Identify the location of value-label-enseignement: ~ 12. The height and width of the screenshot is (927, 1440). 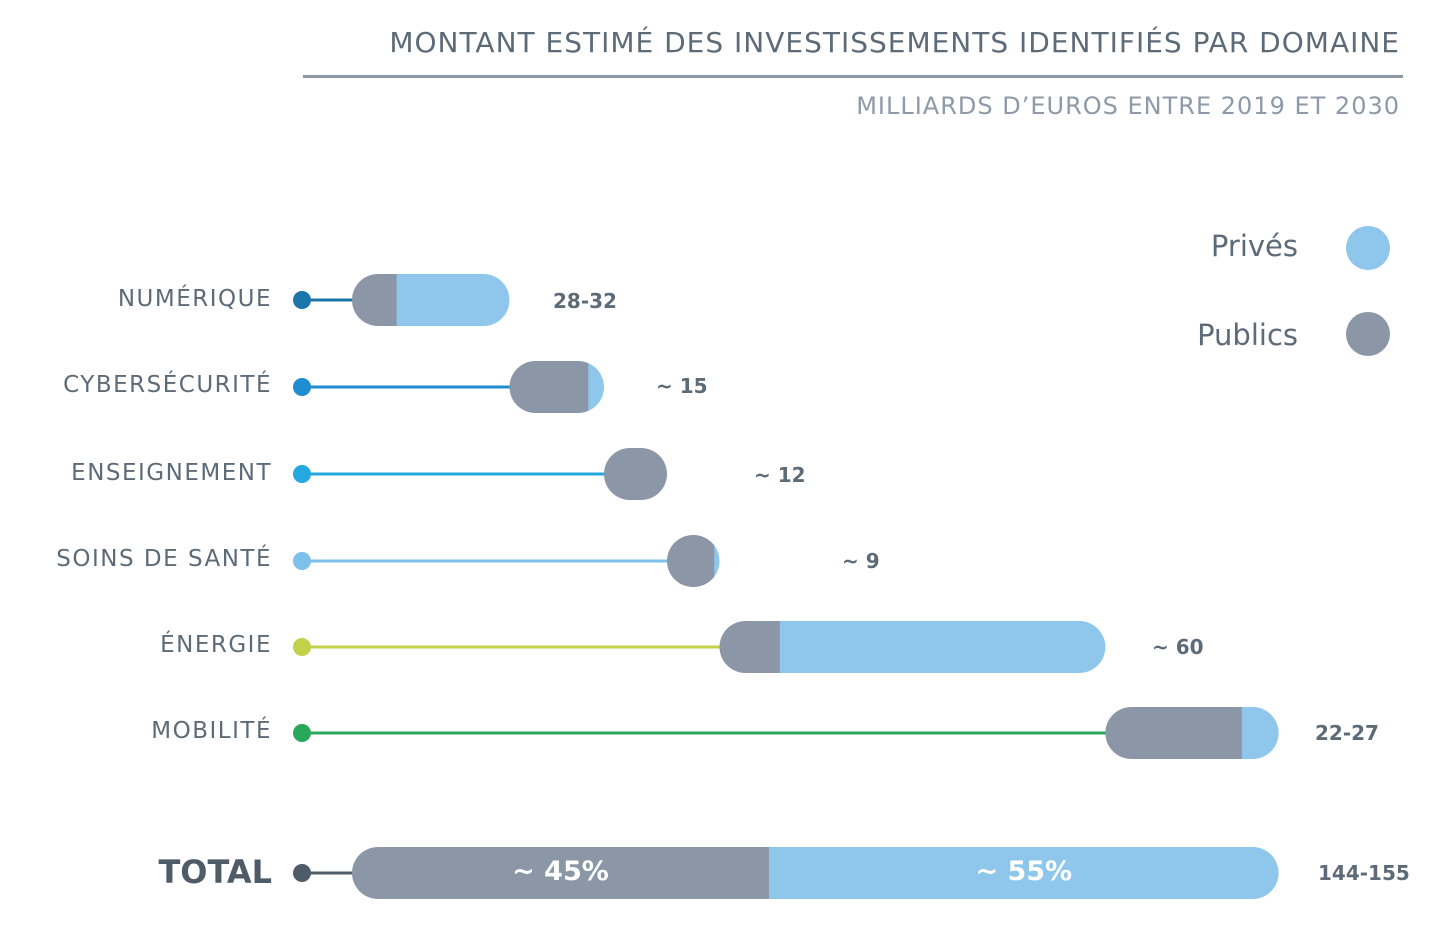
(780, 475).